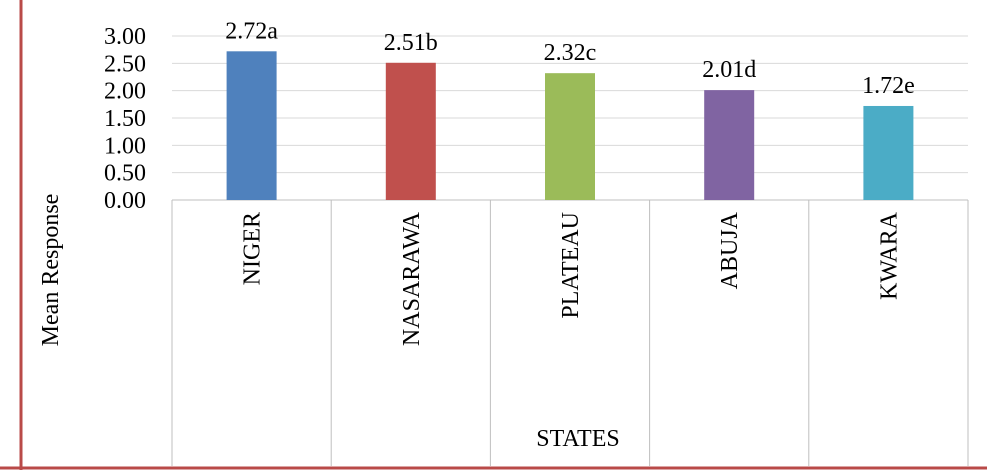 The width and height of the screenshot is (987, 475). What do you see at coordinates (571, 265) in the screenshot?
I see `x-tick-label: PLATEAU` at bounding box center [571, 265].